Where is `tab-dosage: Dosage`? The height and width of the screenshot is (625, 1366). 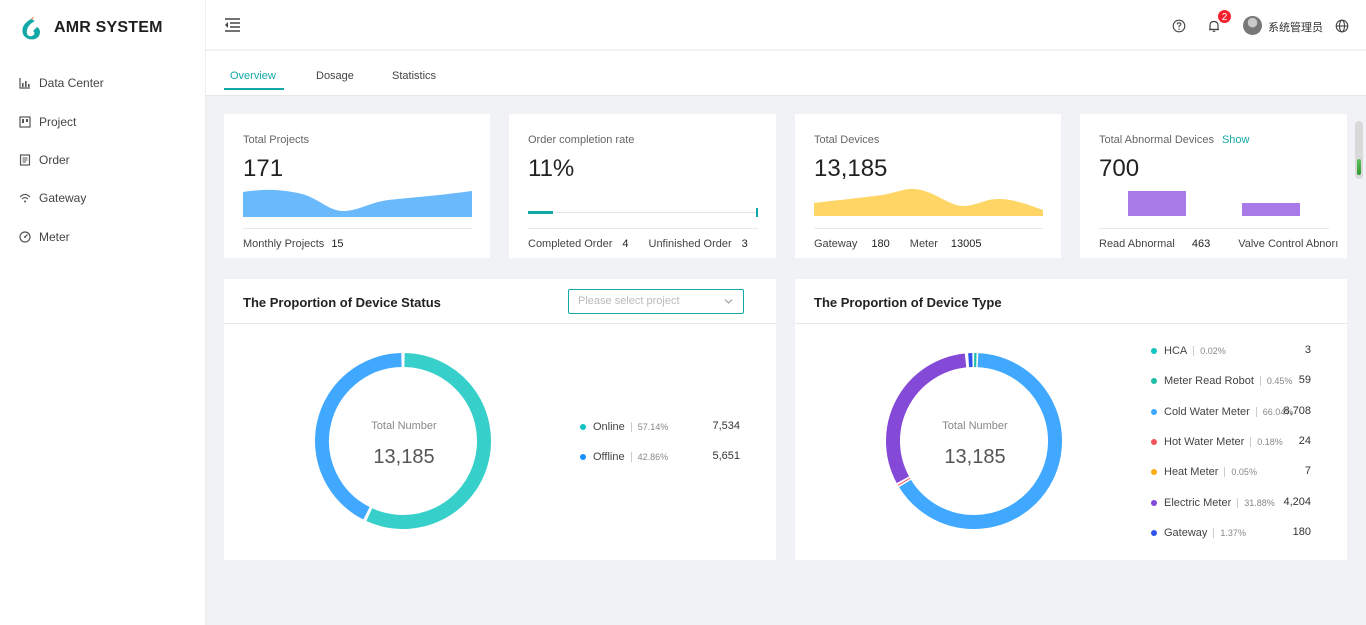 tab-dosage: Dosage is located at coordinates (335, 76).